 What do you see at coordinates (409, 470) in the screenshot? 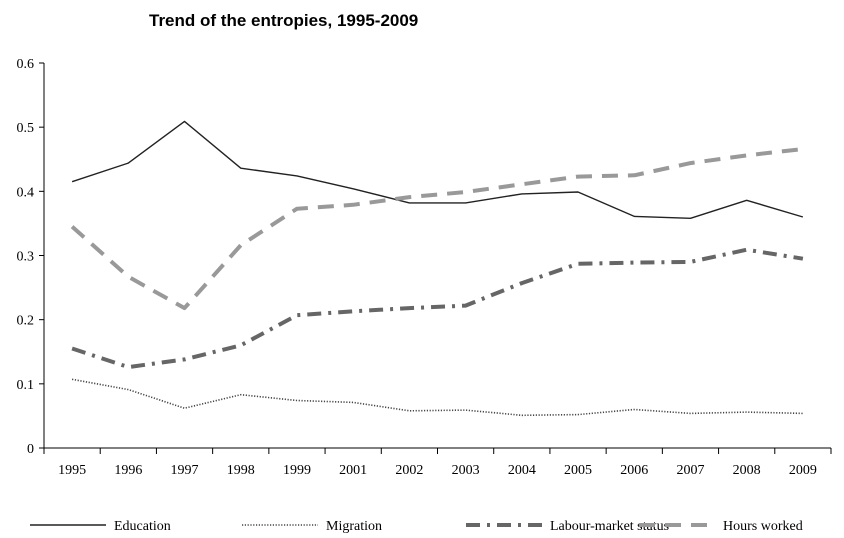
I see `x-tick-label: 2002` at bounding box center [409, 470].